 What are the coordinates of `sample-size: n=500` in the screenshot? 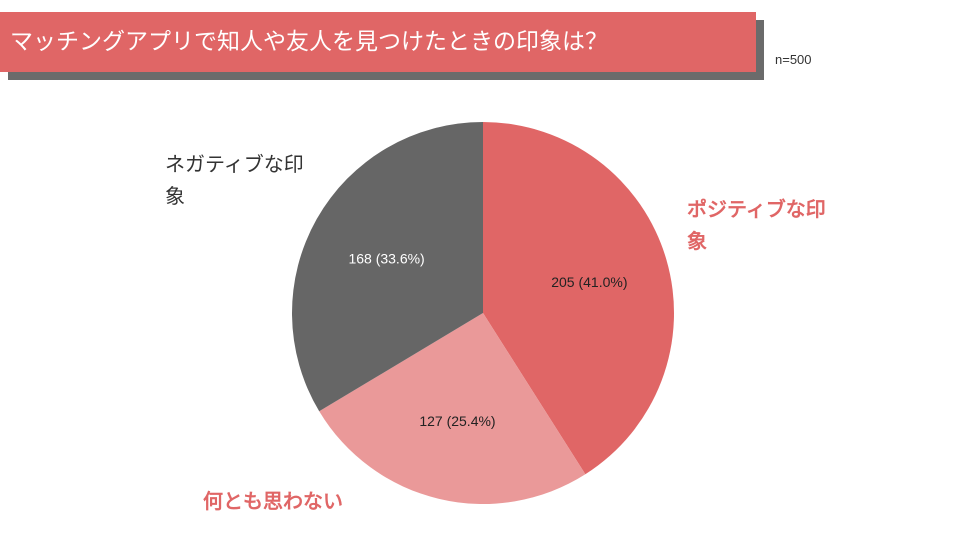 It's located at (793, 59).